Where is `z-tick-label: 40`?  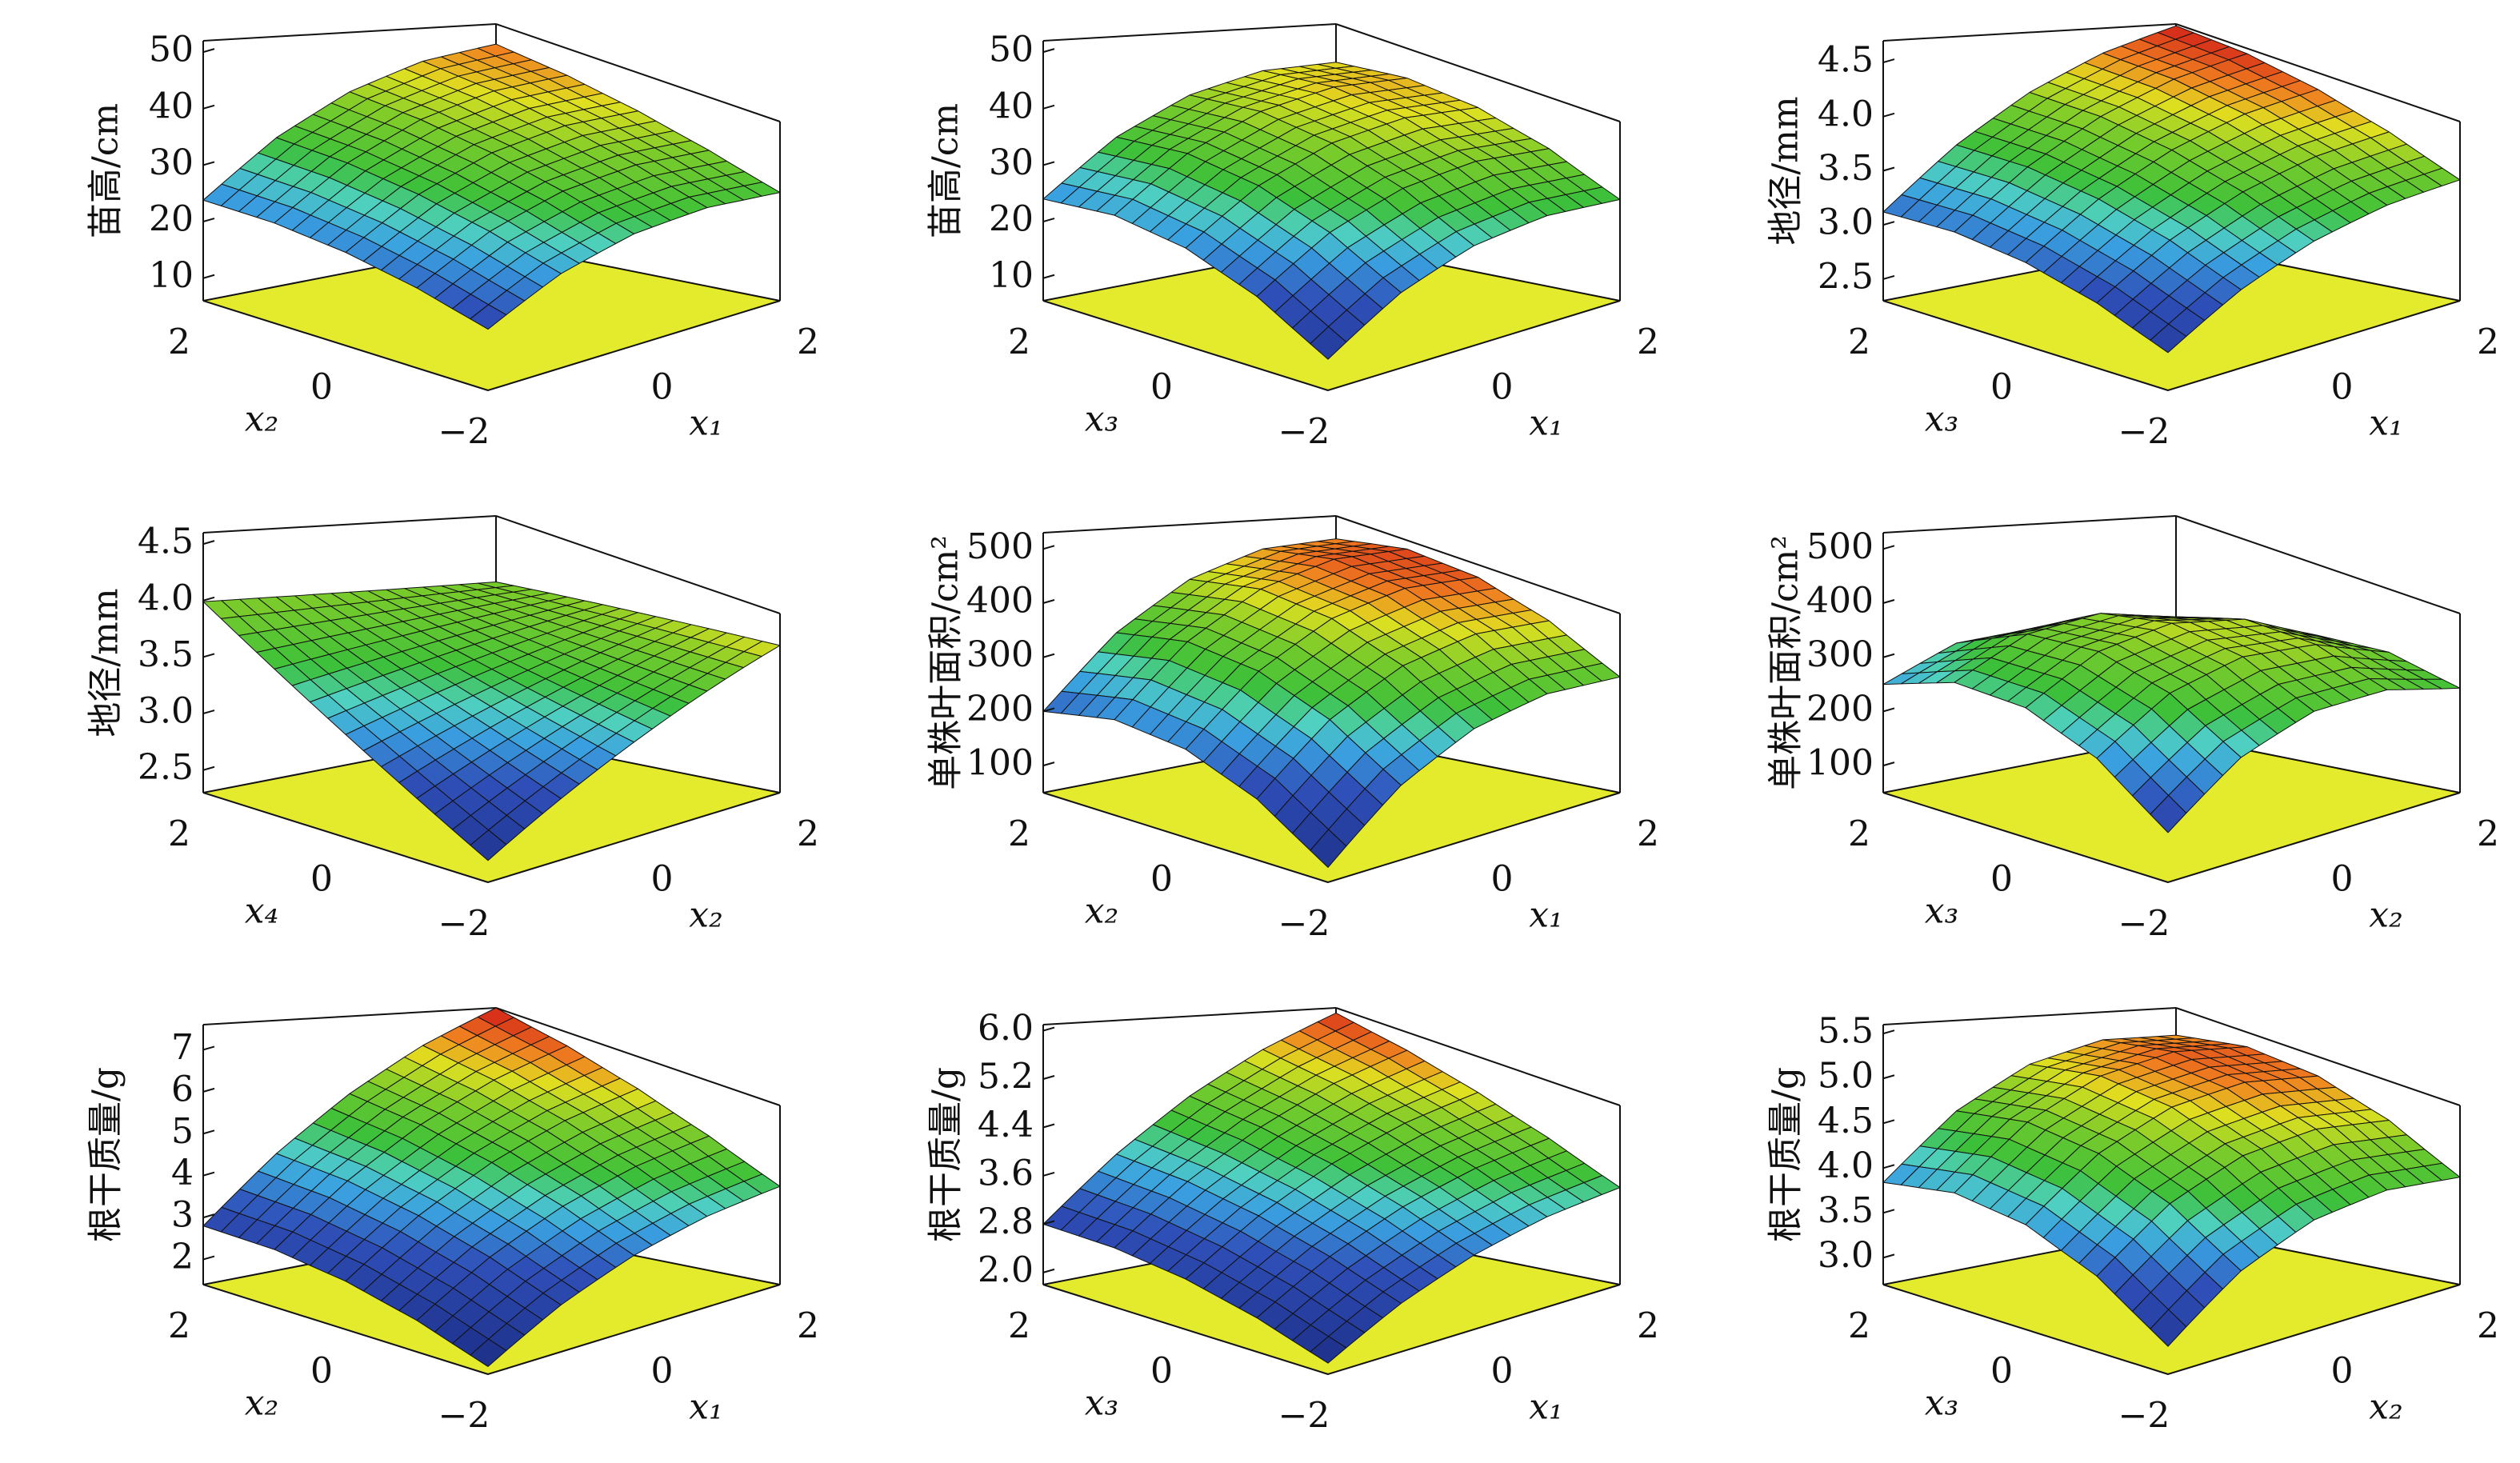
z-tick-label: 40 is located at coordinates (1011, 106).